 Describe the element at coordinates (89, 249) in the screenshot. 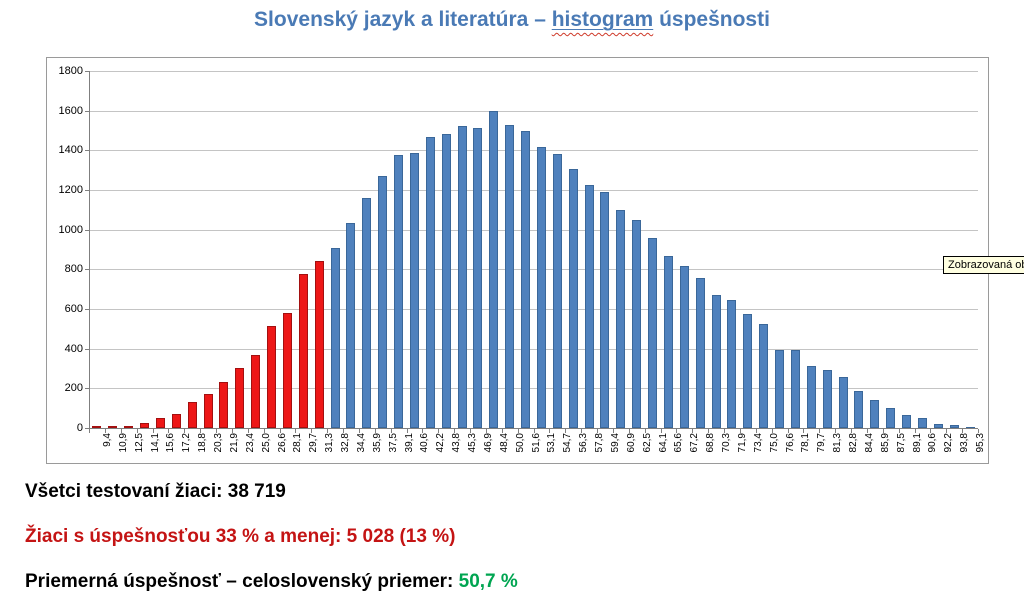

I see `y-axis-line` at that location.